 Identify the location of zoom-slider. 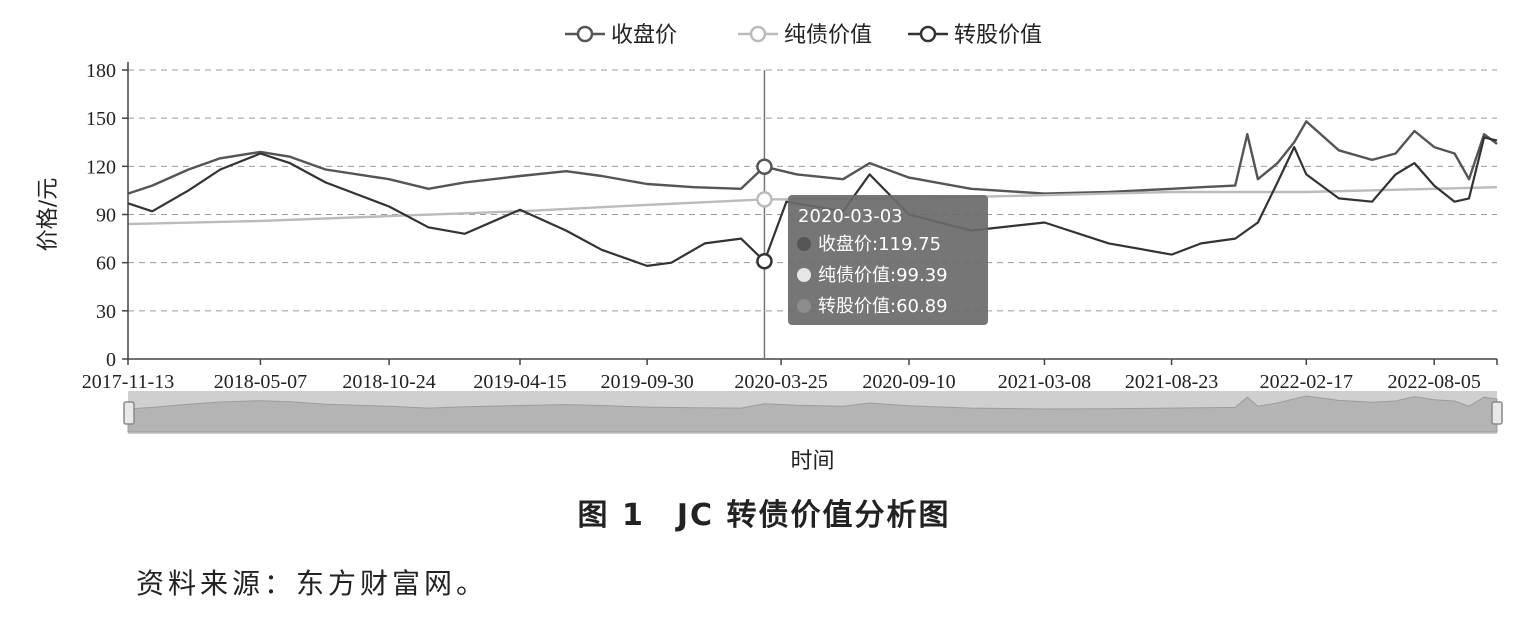
(813, 412).